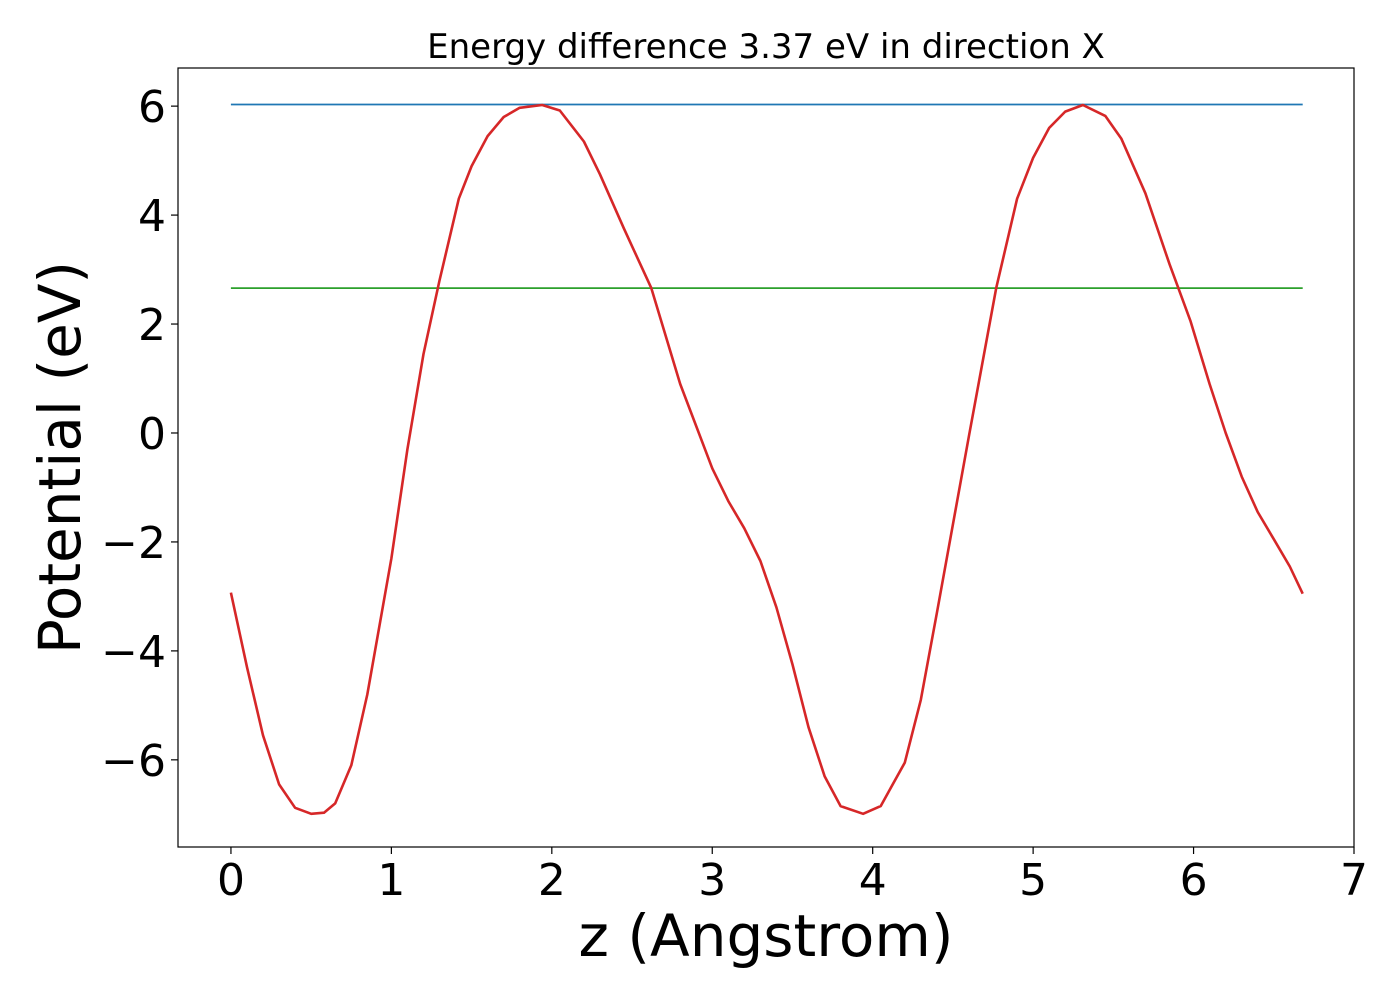 The width and height of the screenshot is (1400, 1000). Describe the element at coordinates (766, 936) in the screenshot. I see `x-axis-label: z (Angstrom)` at that location.